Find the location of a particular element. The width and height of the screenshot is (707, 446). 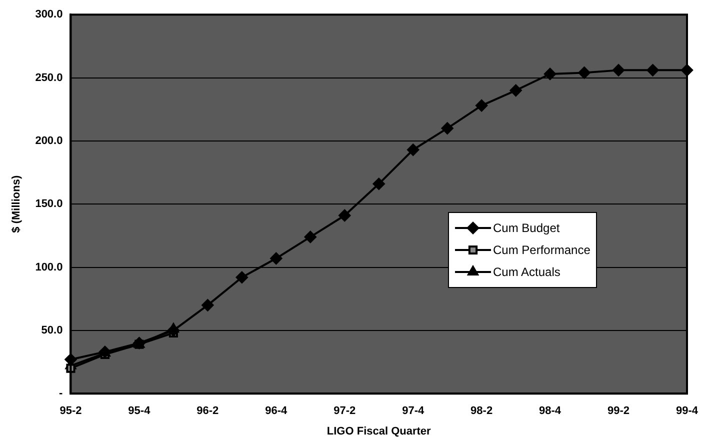

x-tick-label: 98-2 is located at coordinates (481, 411).